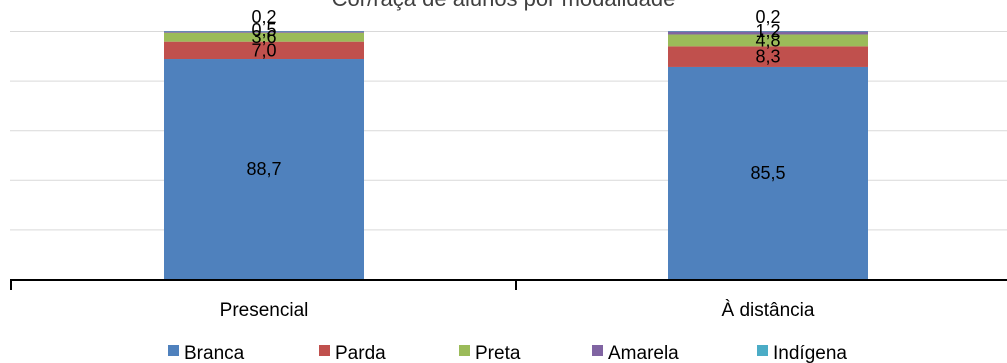 The height and width of the screenshot is (363, 1007). I want to click on legend-item-branca: Branca, so click(206, 353).